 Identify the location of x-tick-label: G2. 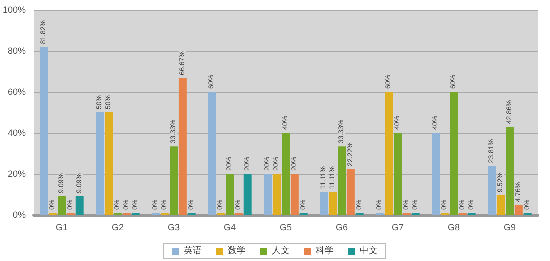
(118, 227).